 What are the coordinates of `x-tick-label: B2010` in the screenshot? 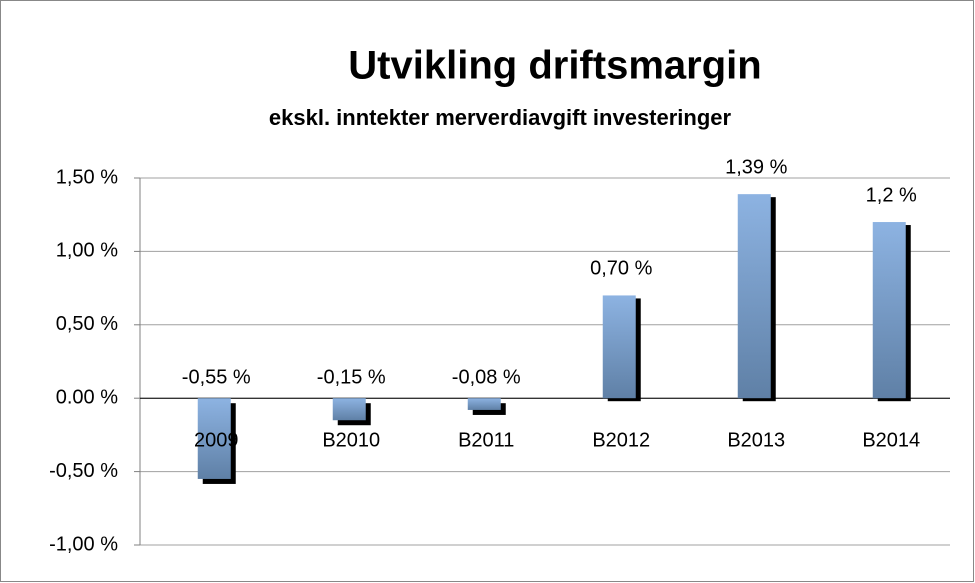 It's located at (351, 440).